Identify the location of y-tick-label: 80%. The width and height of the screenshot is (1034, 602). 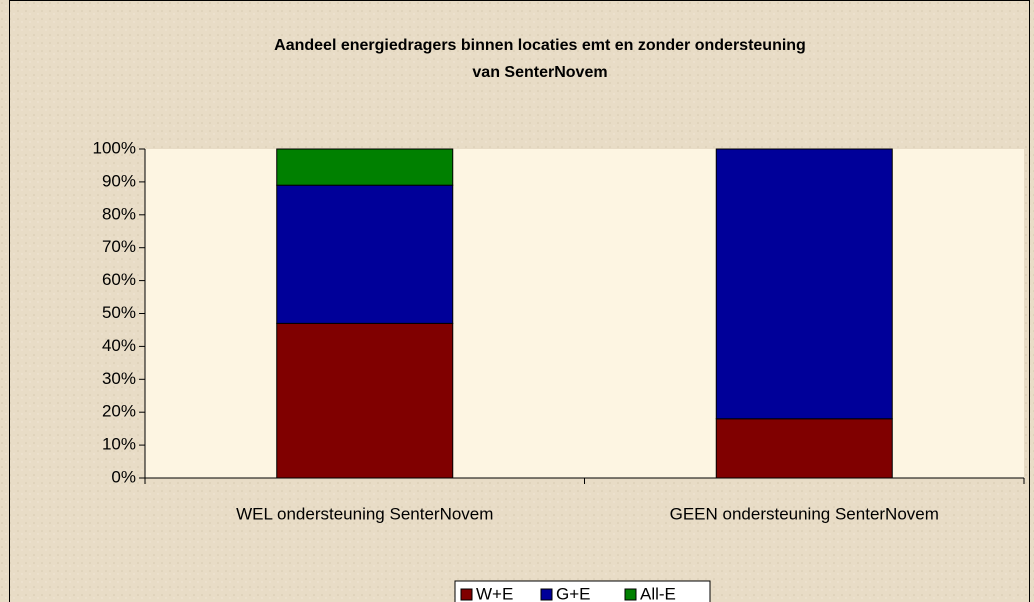
(119, 213).